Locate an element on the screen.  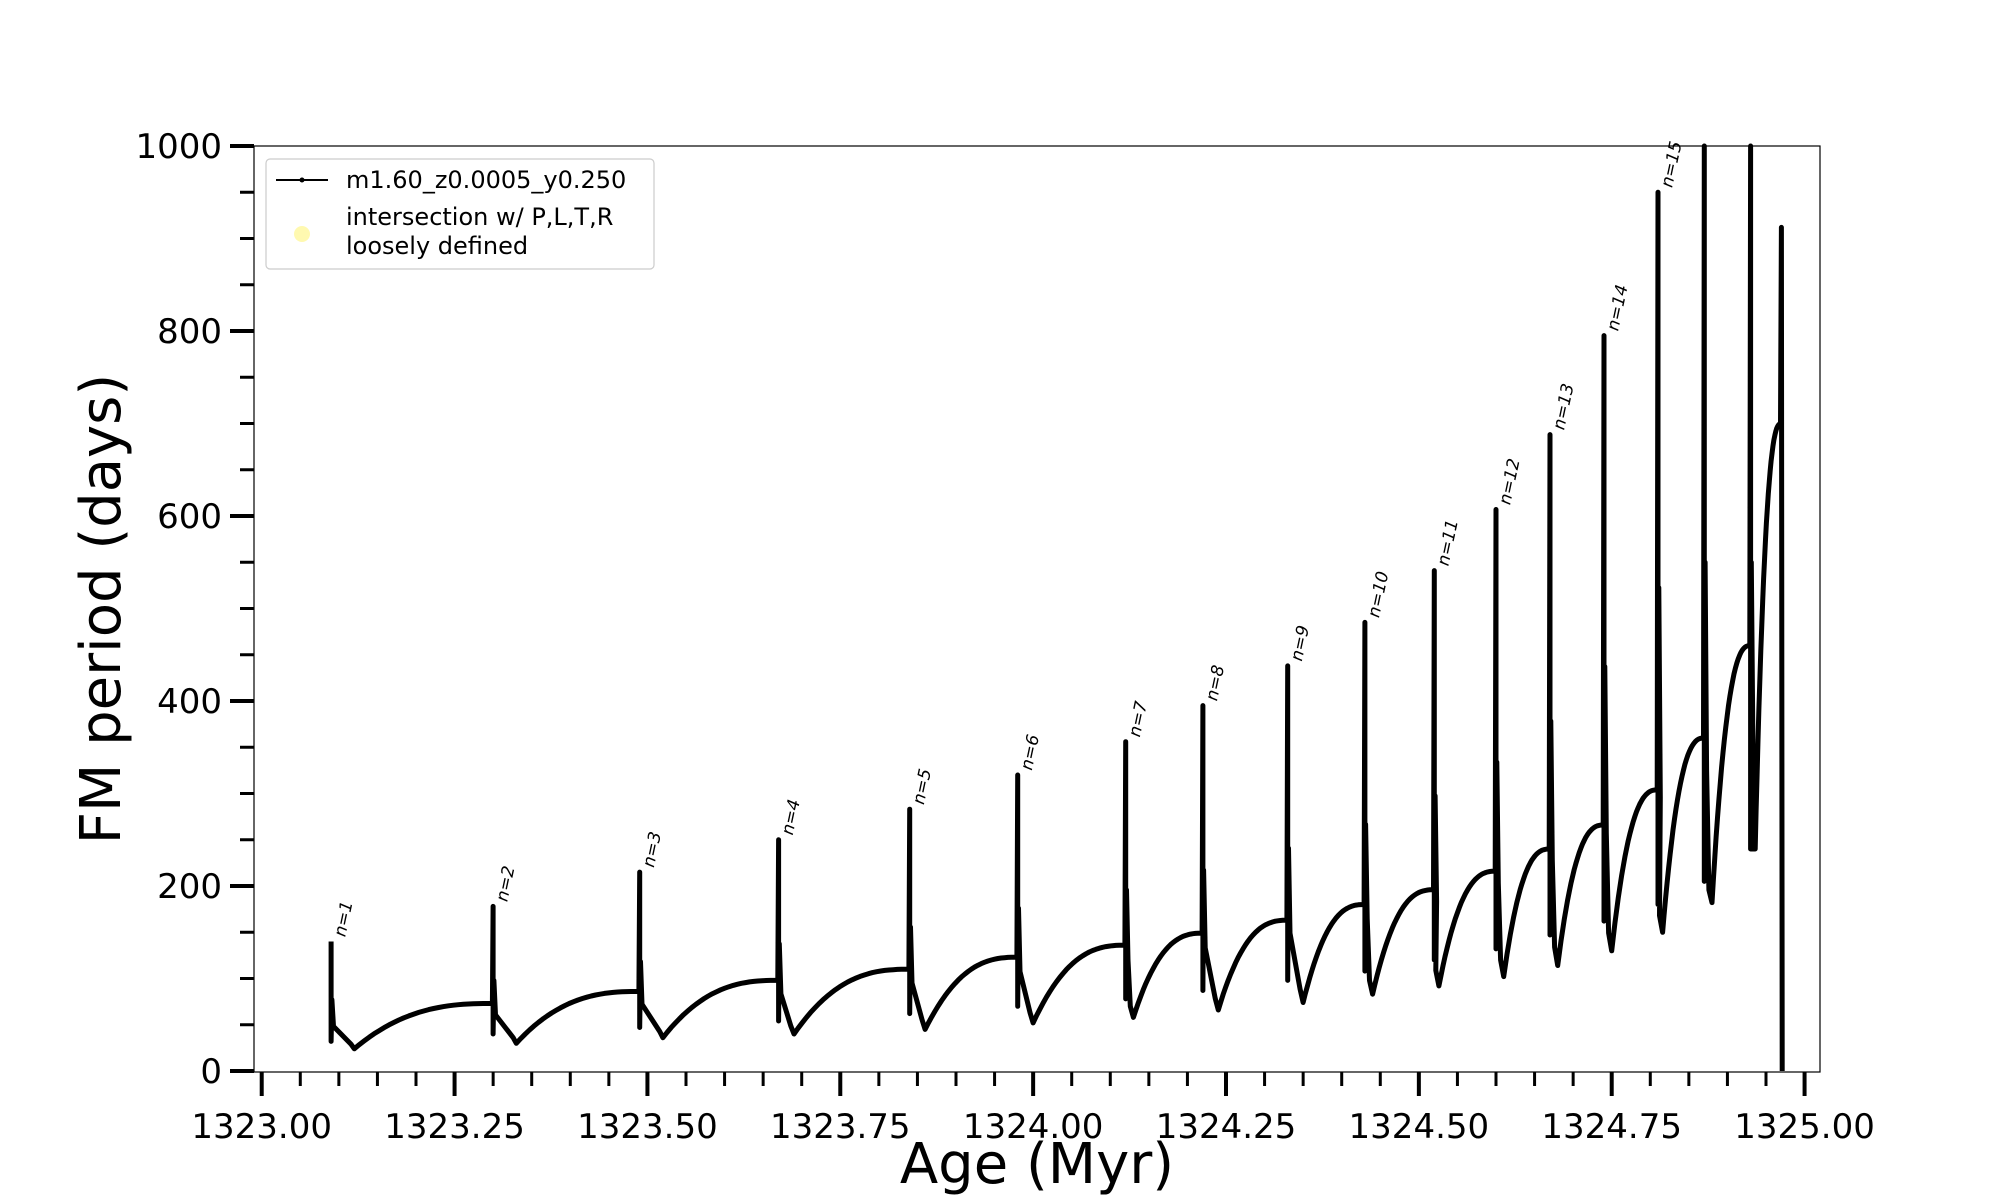
pulse-label: n=10 is located at coordinates (1378, 595).